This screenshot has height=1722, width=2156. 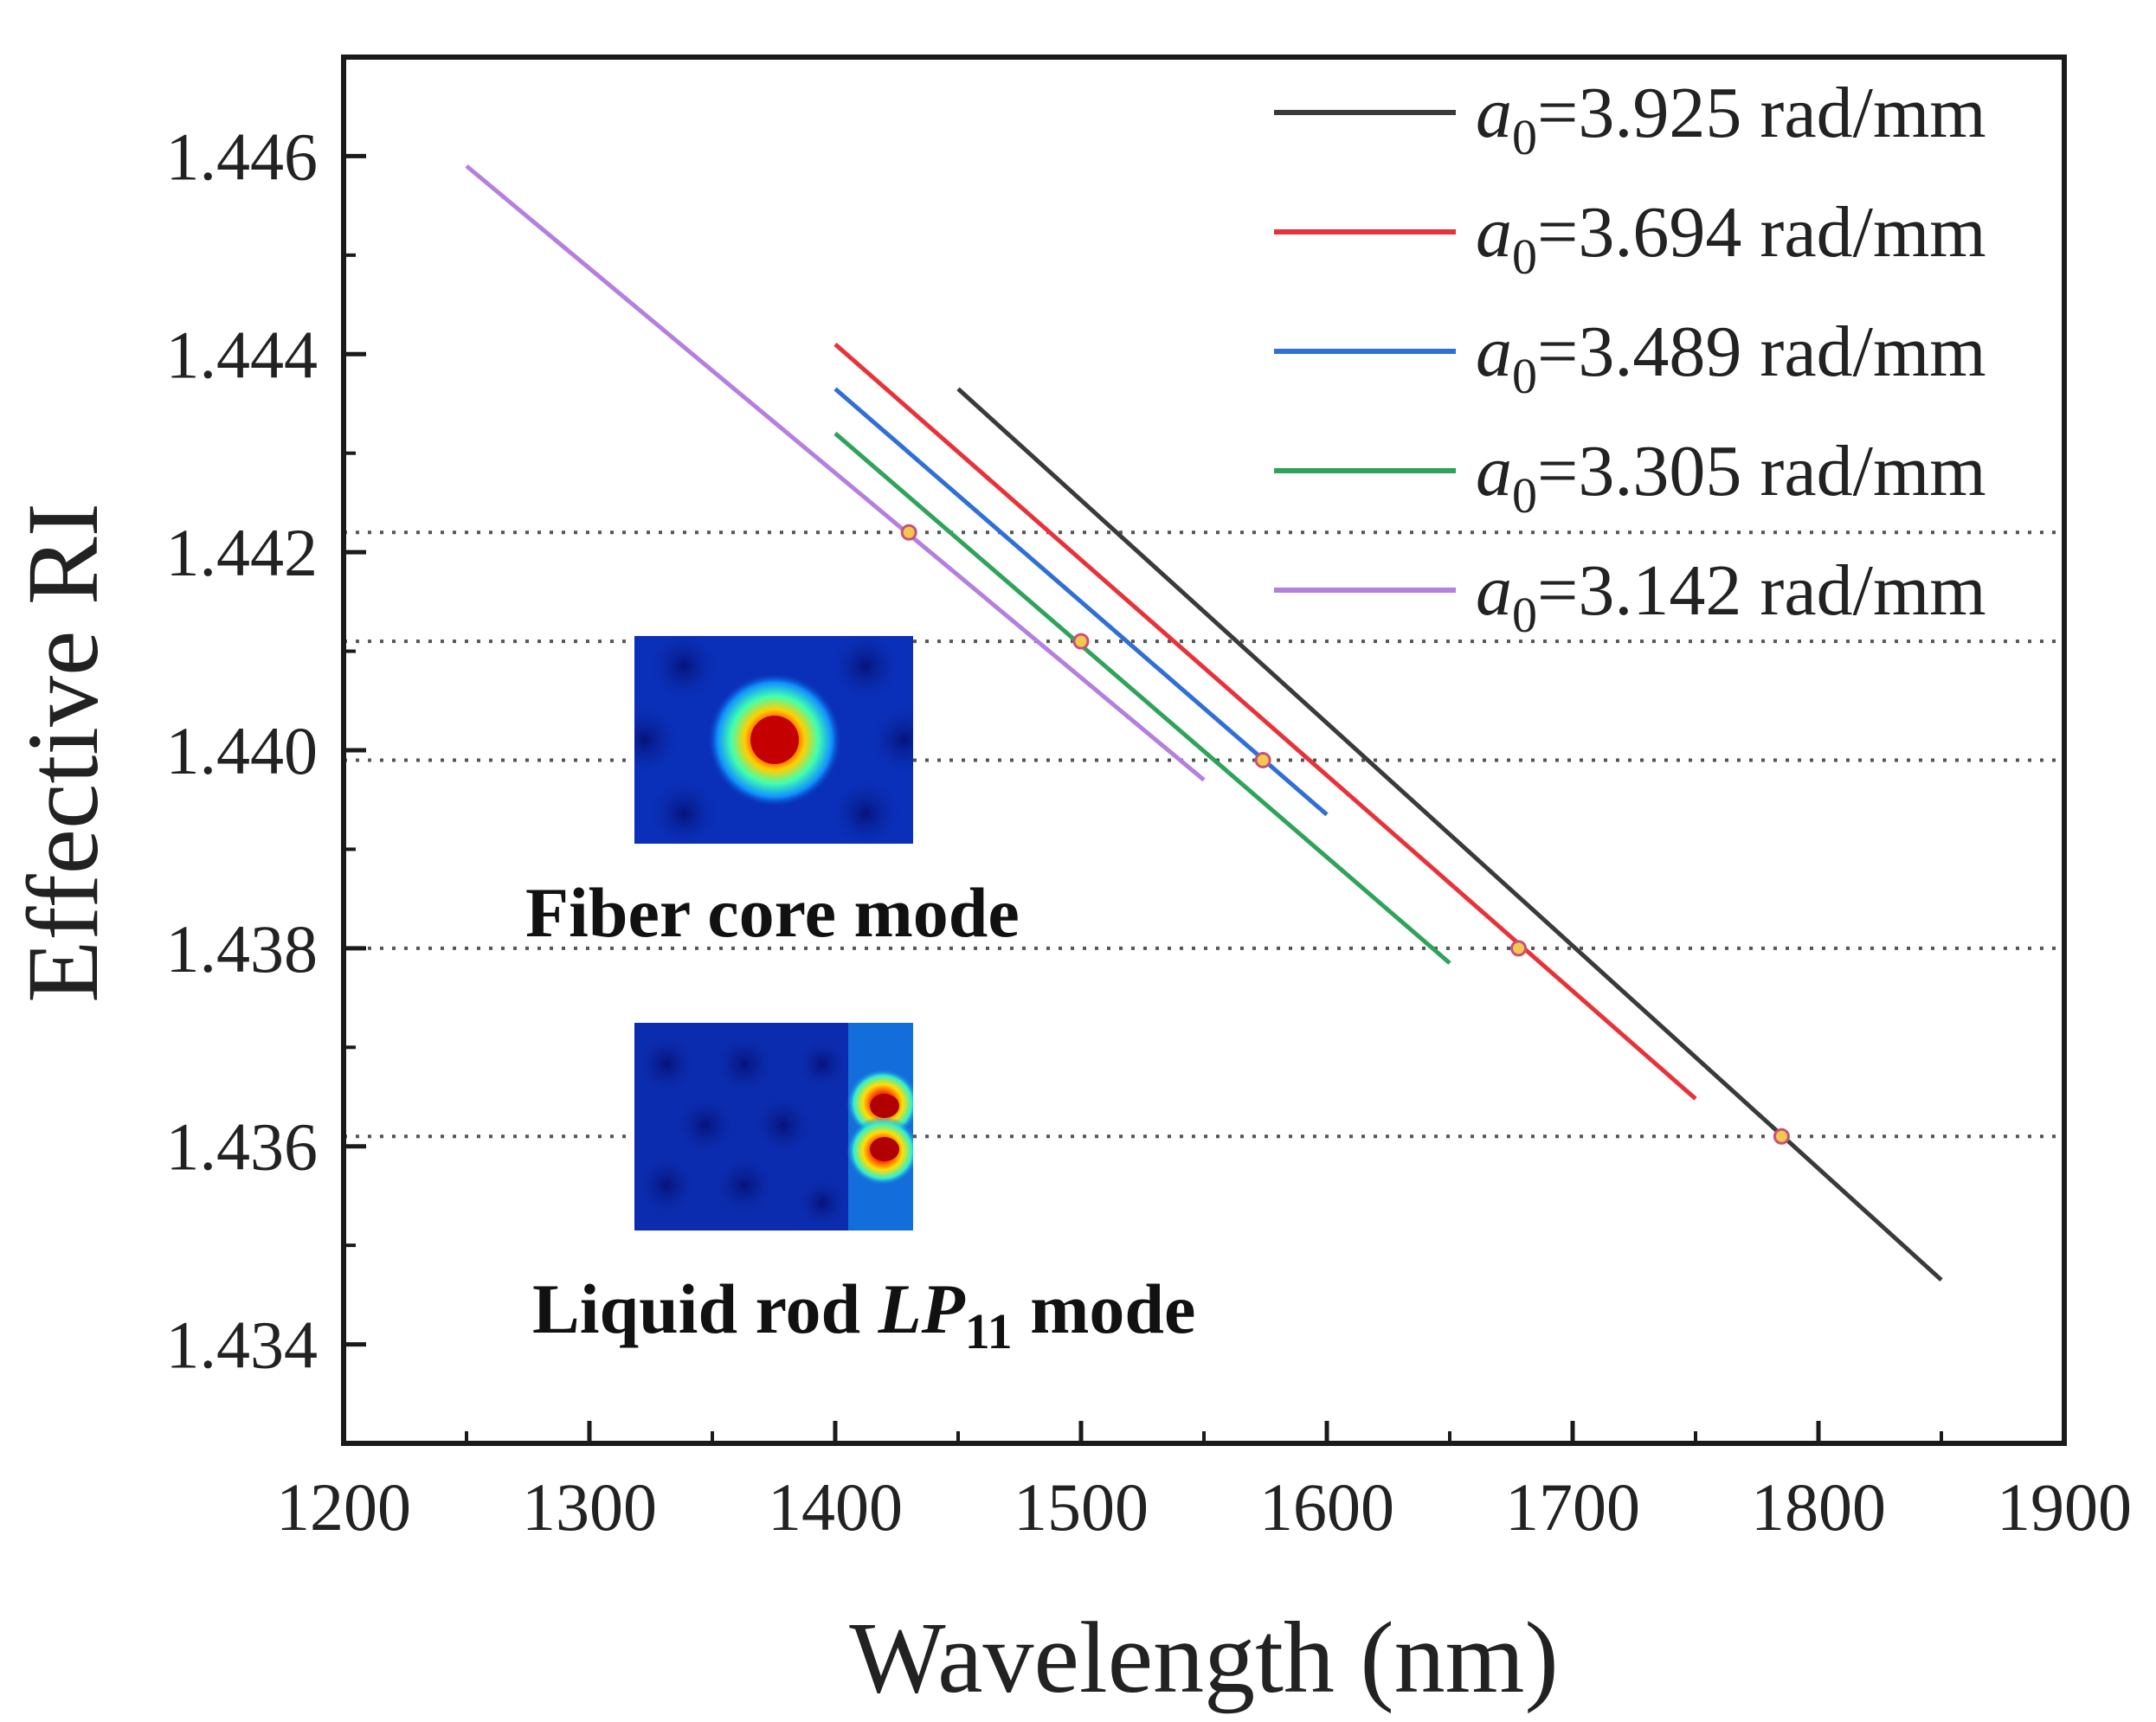 I want to click on x-tick-label-5: 1700, so click(x=1572, y=1507).